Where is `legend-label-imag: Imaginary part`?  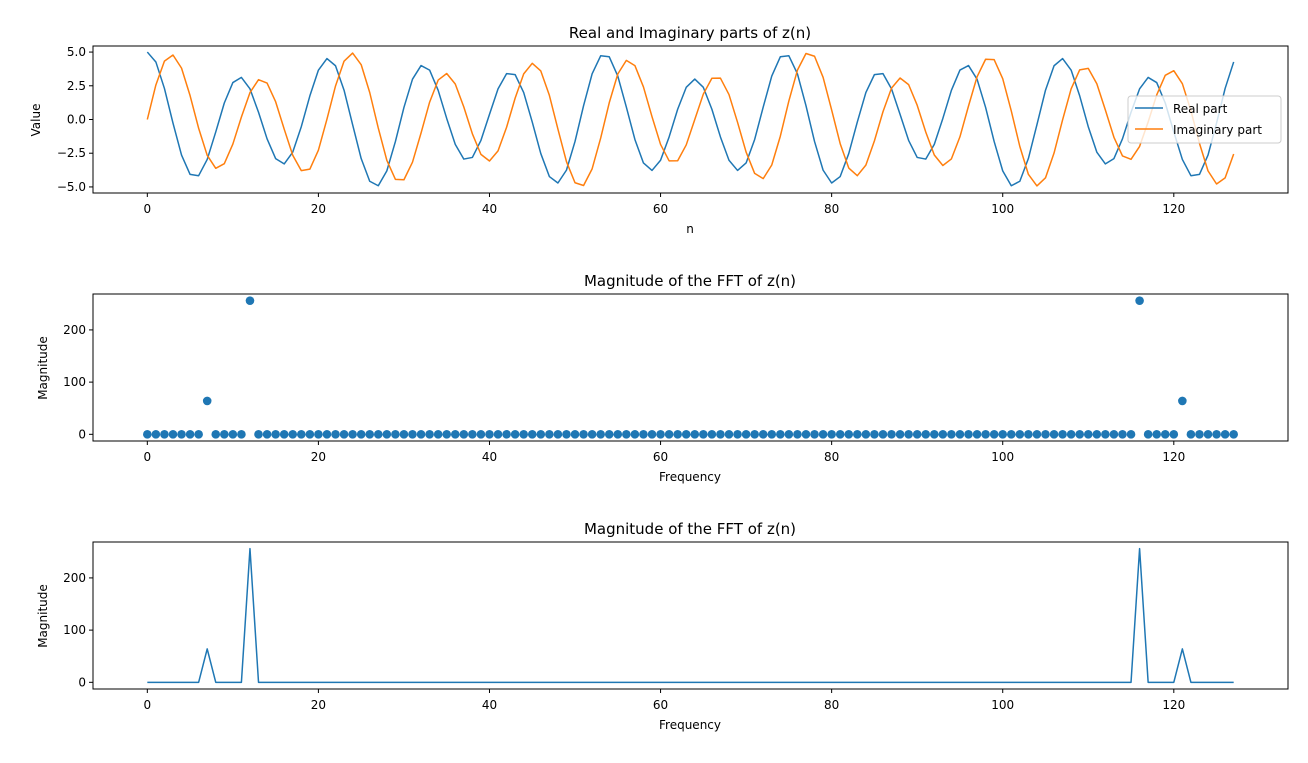 legend-label-imag: Imaginary part is located at coordinates (1217, 130).